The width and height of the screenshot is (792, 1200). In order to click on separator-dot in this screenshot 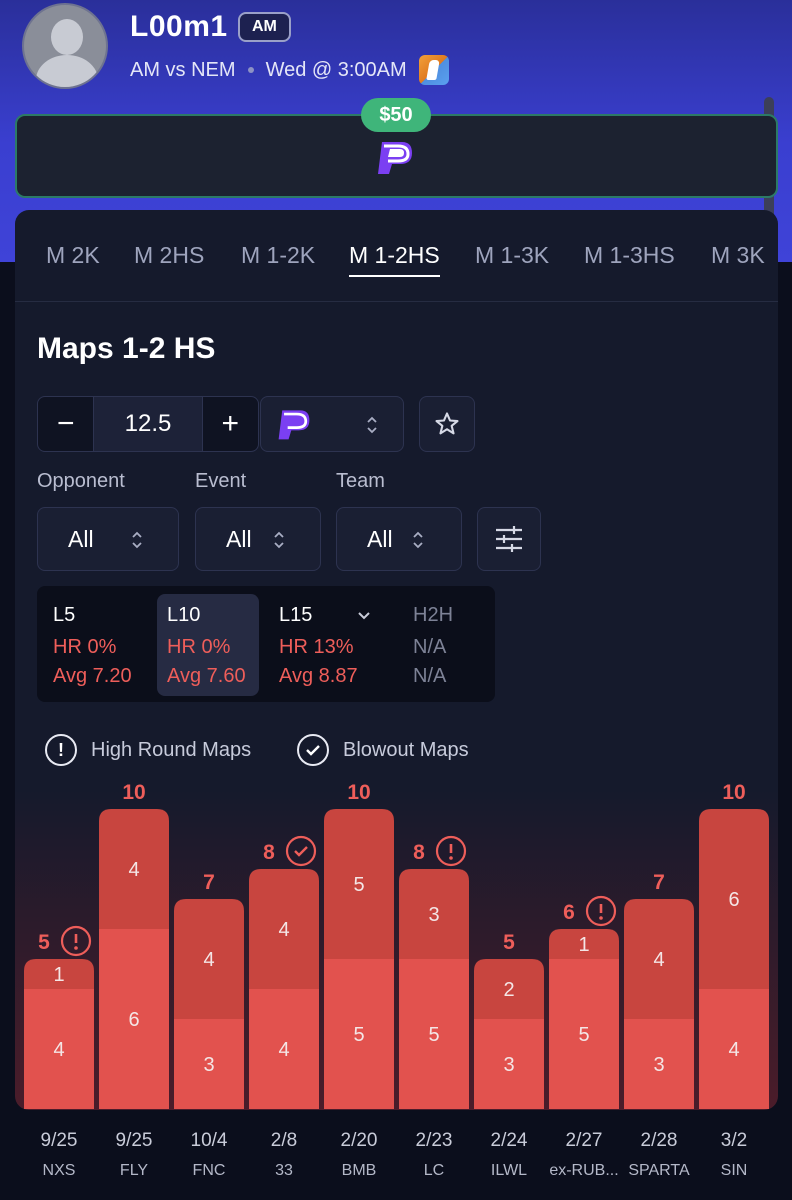, I will do `click(250, 70)`.